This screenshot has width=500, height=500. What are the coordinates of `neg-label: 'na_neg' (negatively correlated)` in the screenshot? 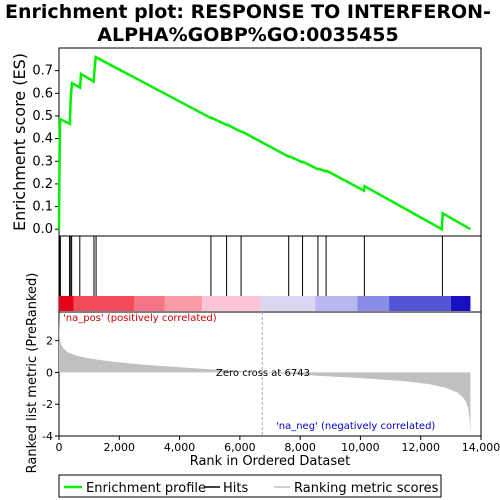 It's located at (355, 426).